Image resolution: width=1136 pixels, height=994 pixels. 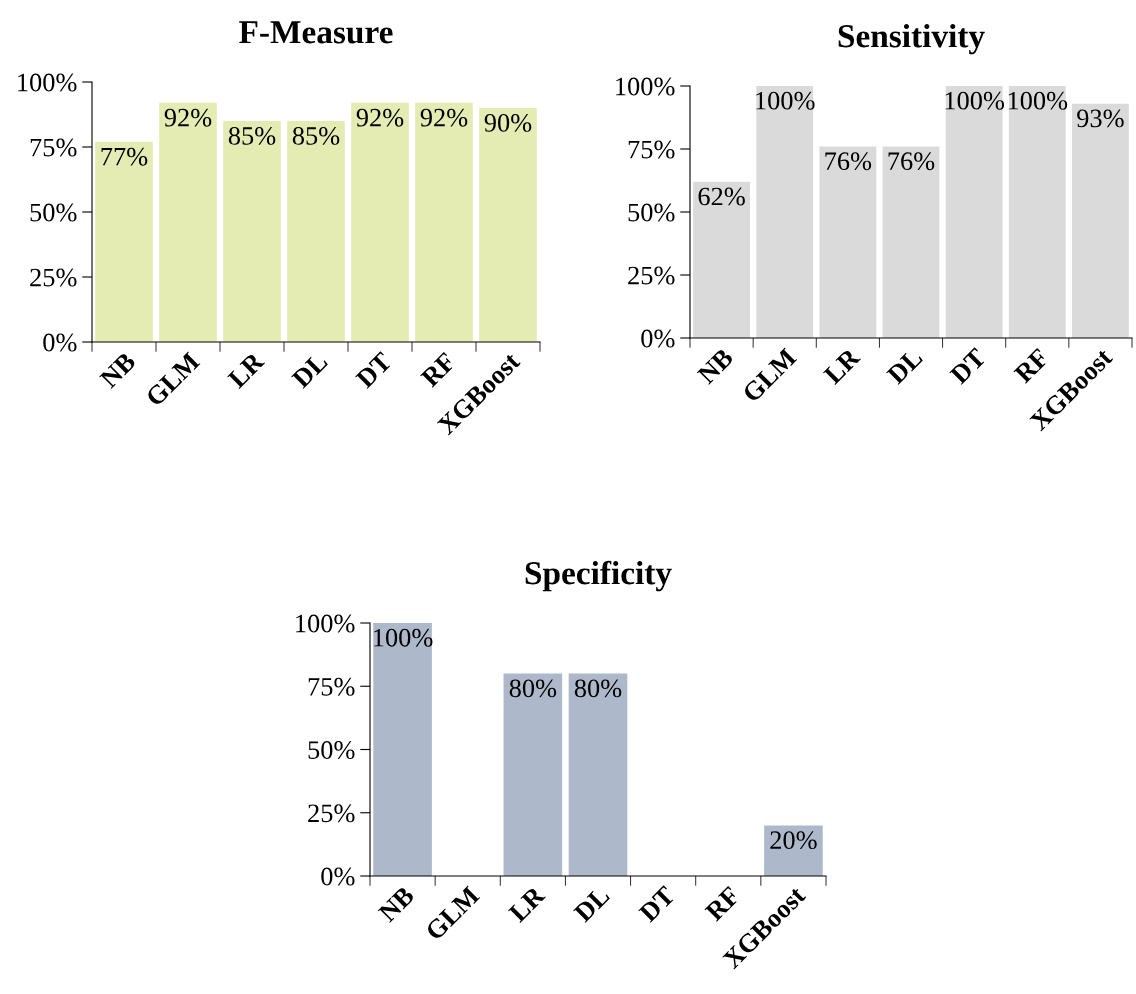 What do you see at coordinates (793, 840) in the screenshot?
I see `data-label: 20%` at bounding box center [793, 840].